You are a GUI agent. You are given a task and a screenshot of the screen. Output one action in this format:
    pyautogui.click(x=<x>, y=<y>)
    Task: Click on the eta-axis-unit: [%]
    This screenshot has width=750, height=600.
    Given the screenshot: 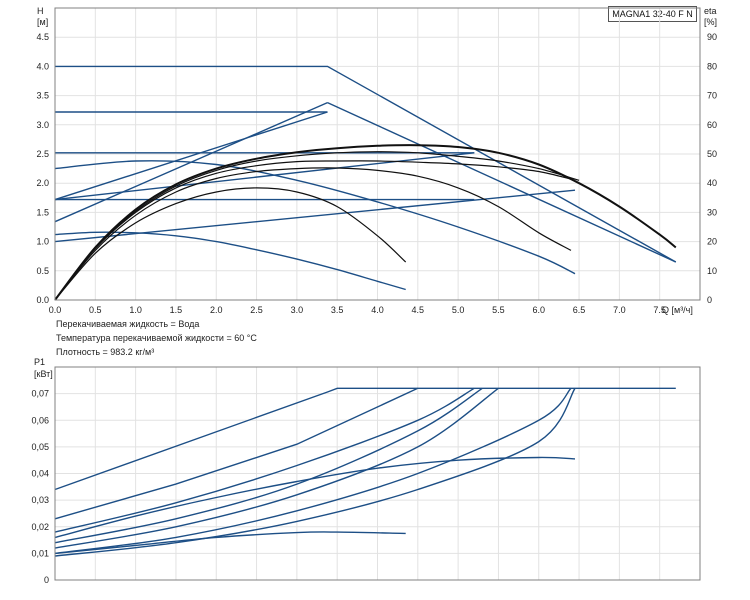 What is the action you would take?
    pyautogui.click(x=710, y=22)
    